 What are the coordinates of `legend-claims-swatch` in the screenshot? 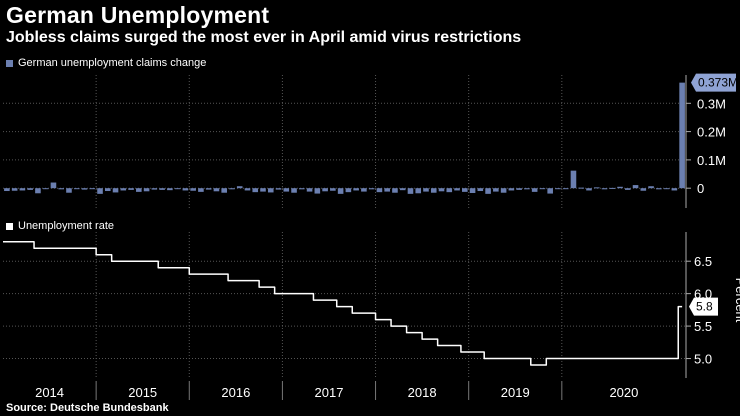 It's located at (9, 63).